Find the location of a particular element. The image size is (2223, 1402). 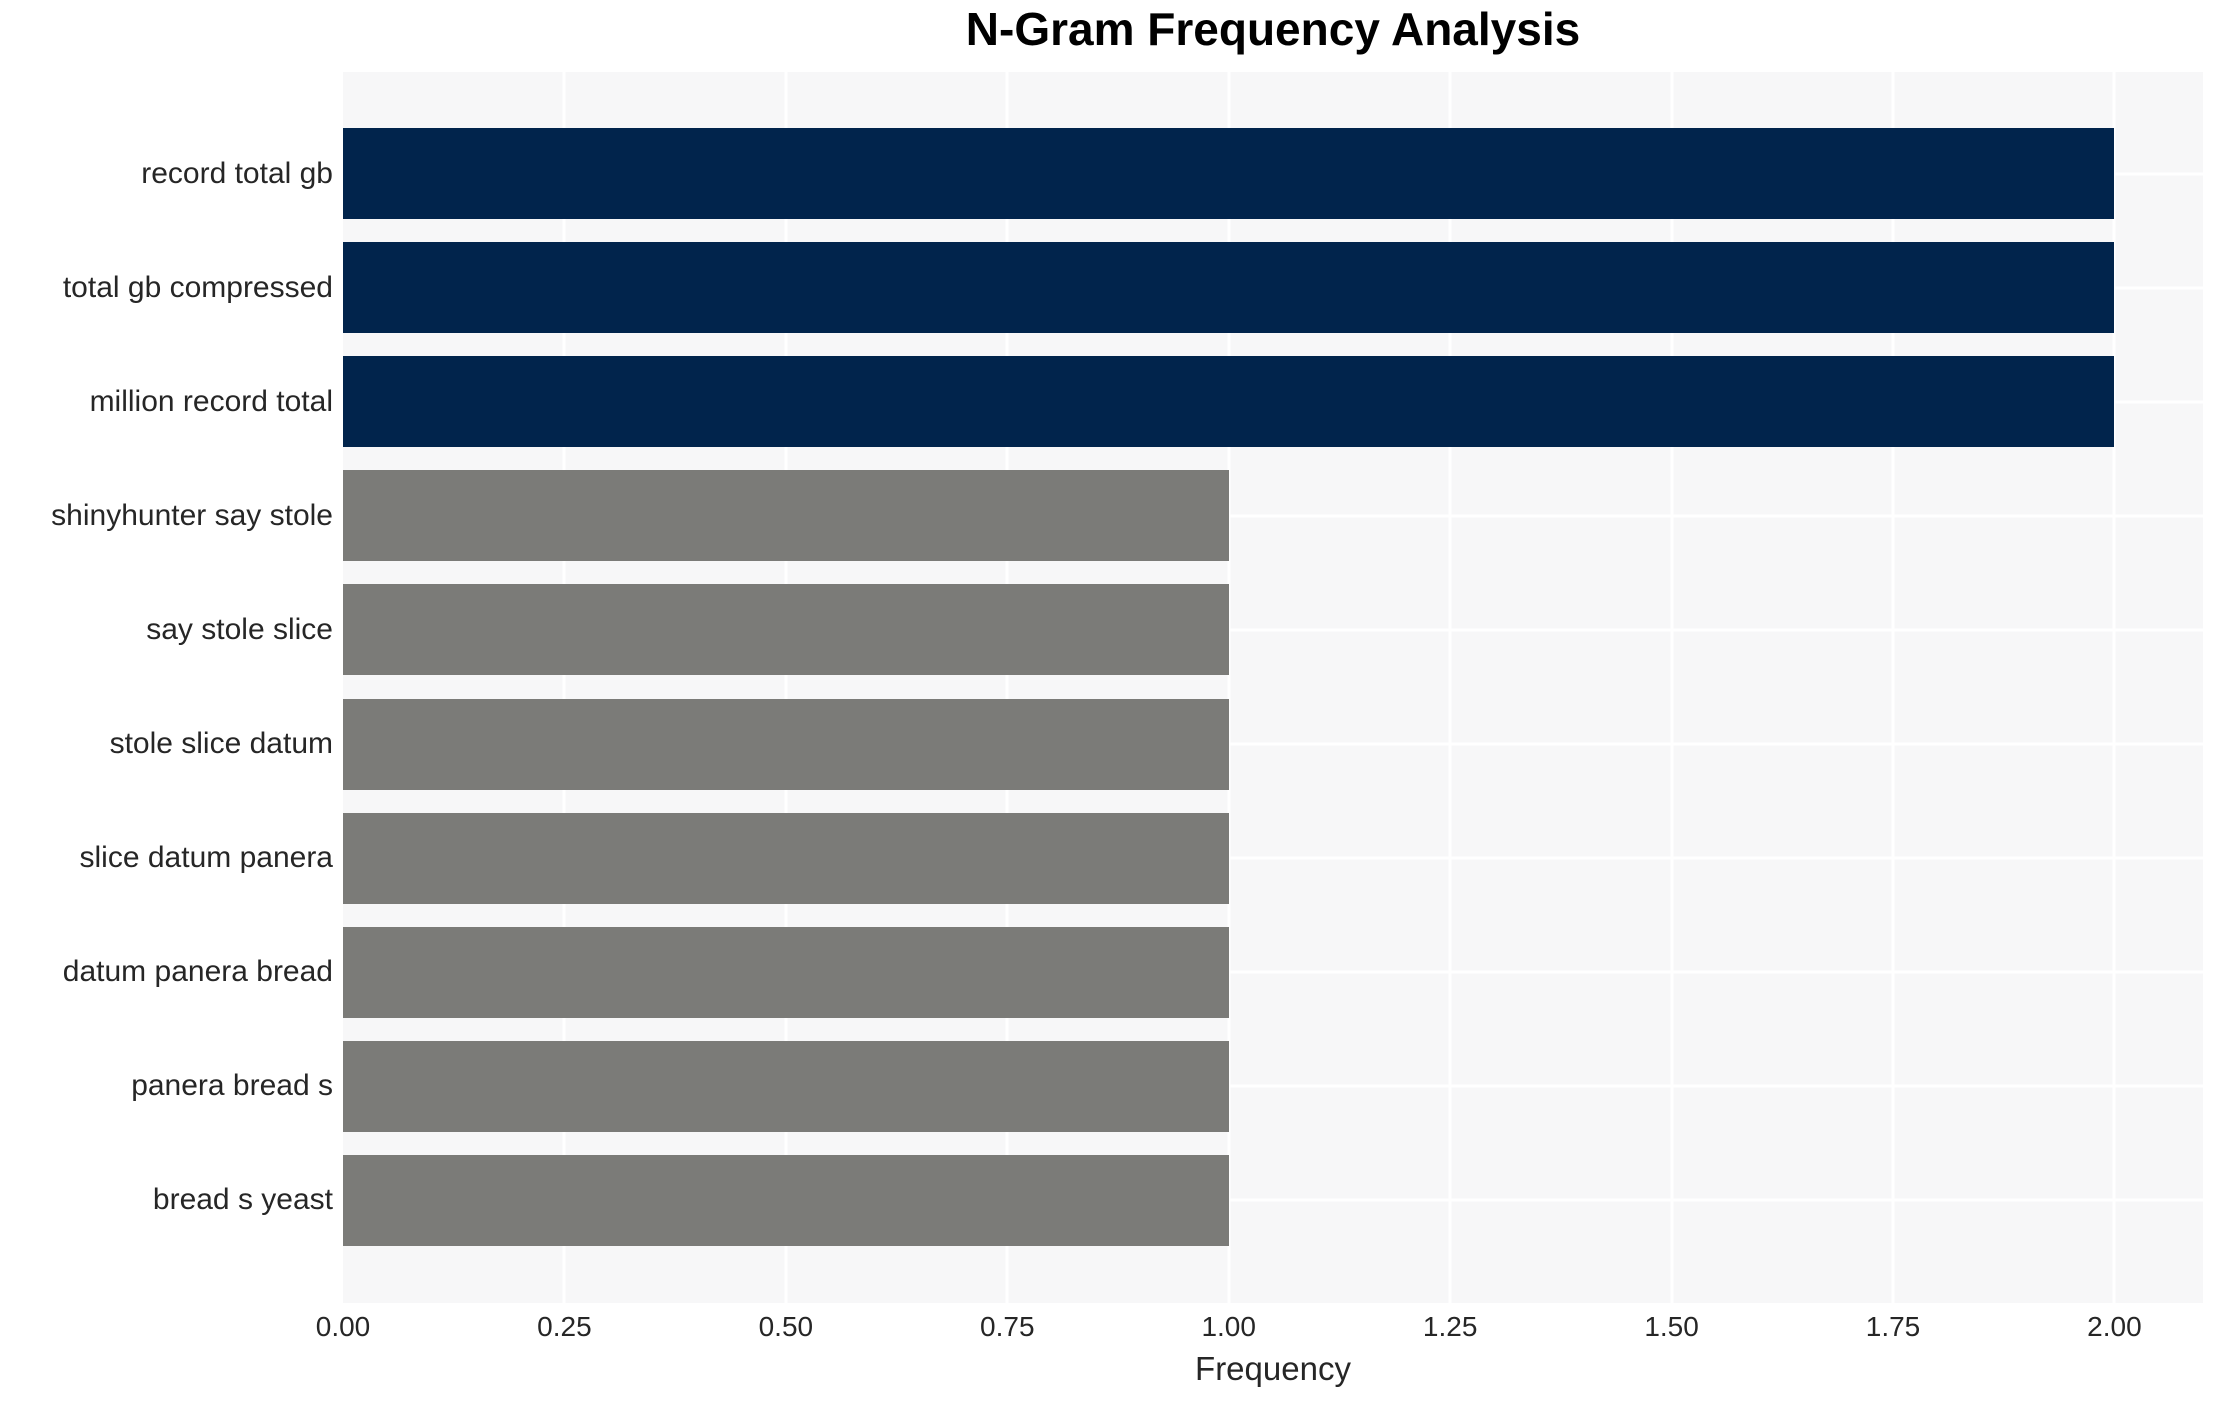

x-tick-label: 1.25 is located at coordinates (1450, 1326).